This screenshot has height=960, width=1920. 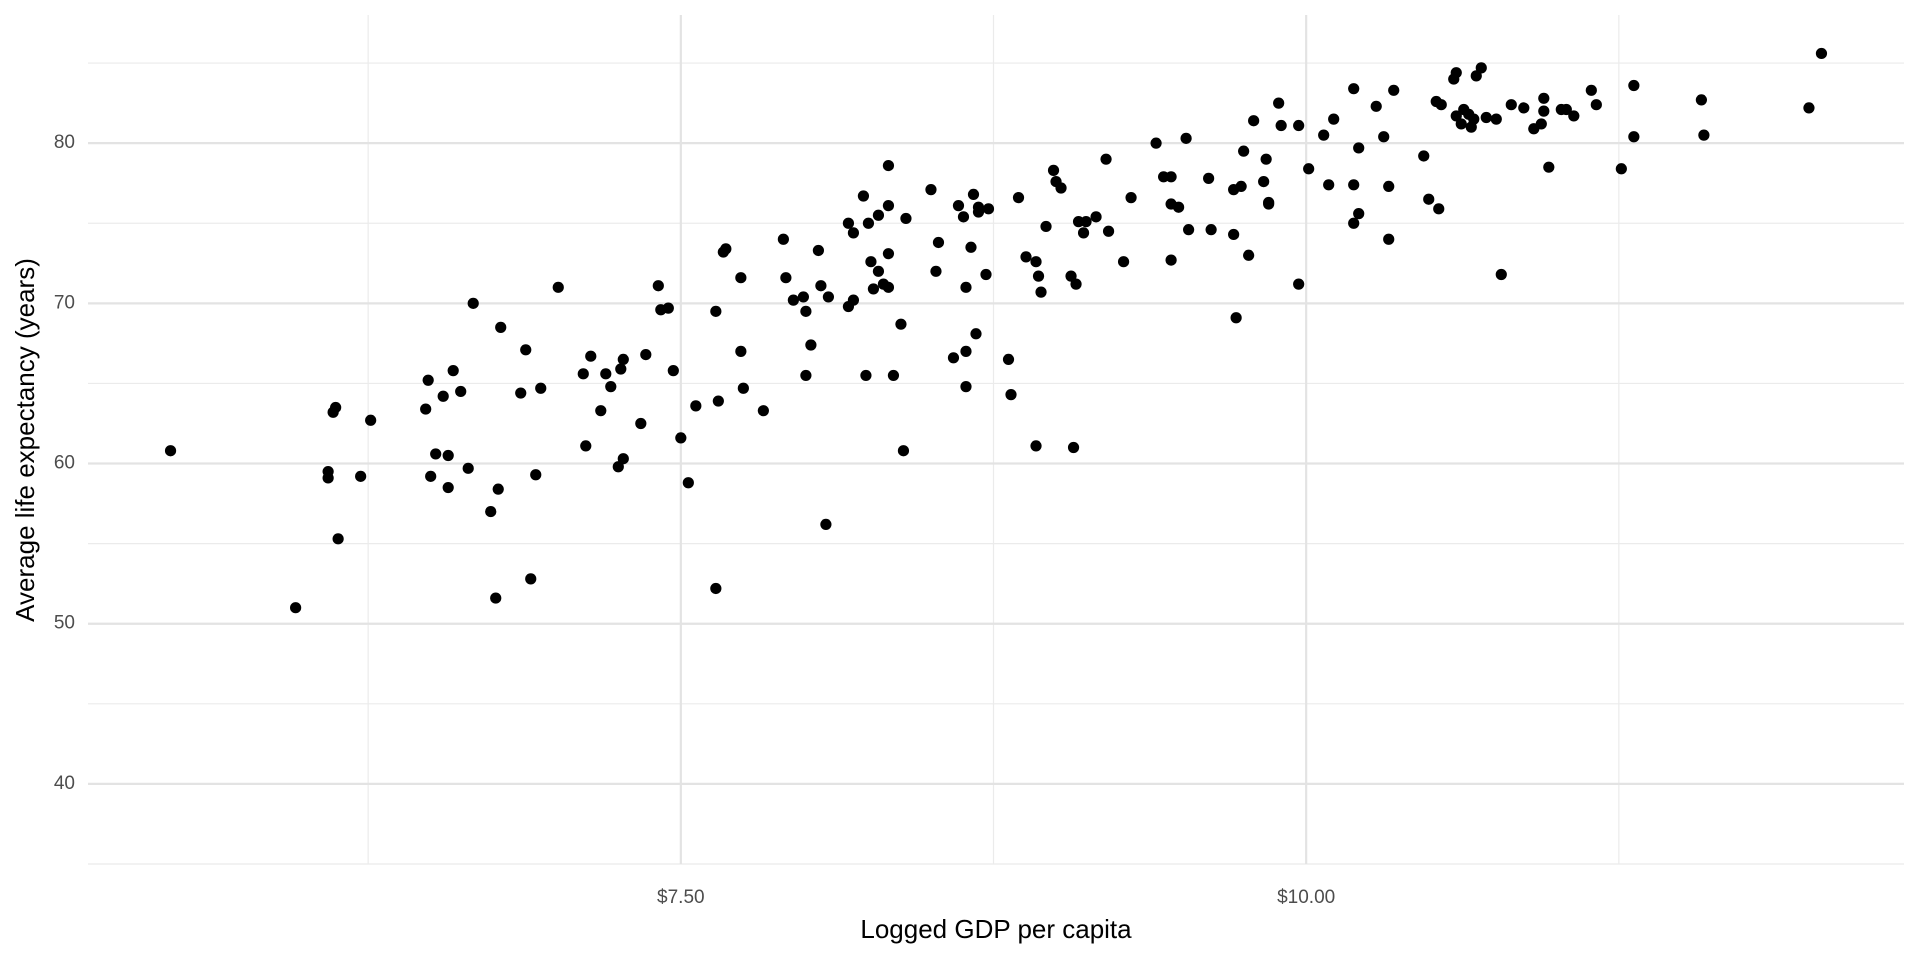 What do you see at coordinates (64, 463) in the screenshot?
I see `y-tick-label: 60` at bounding box center [64, 463].